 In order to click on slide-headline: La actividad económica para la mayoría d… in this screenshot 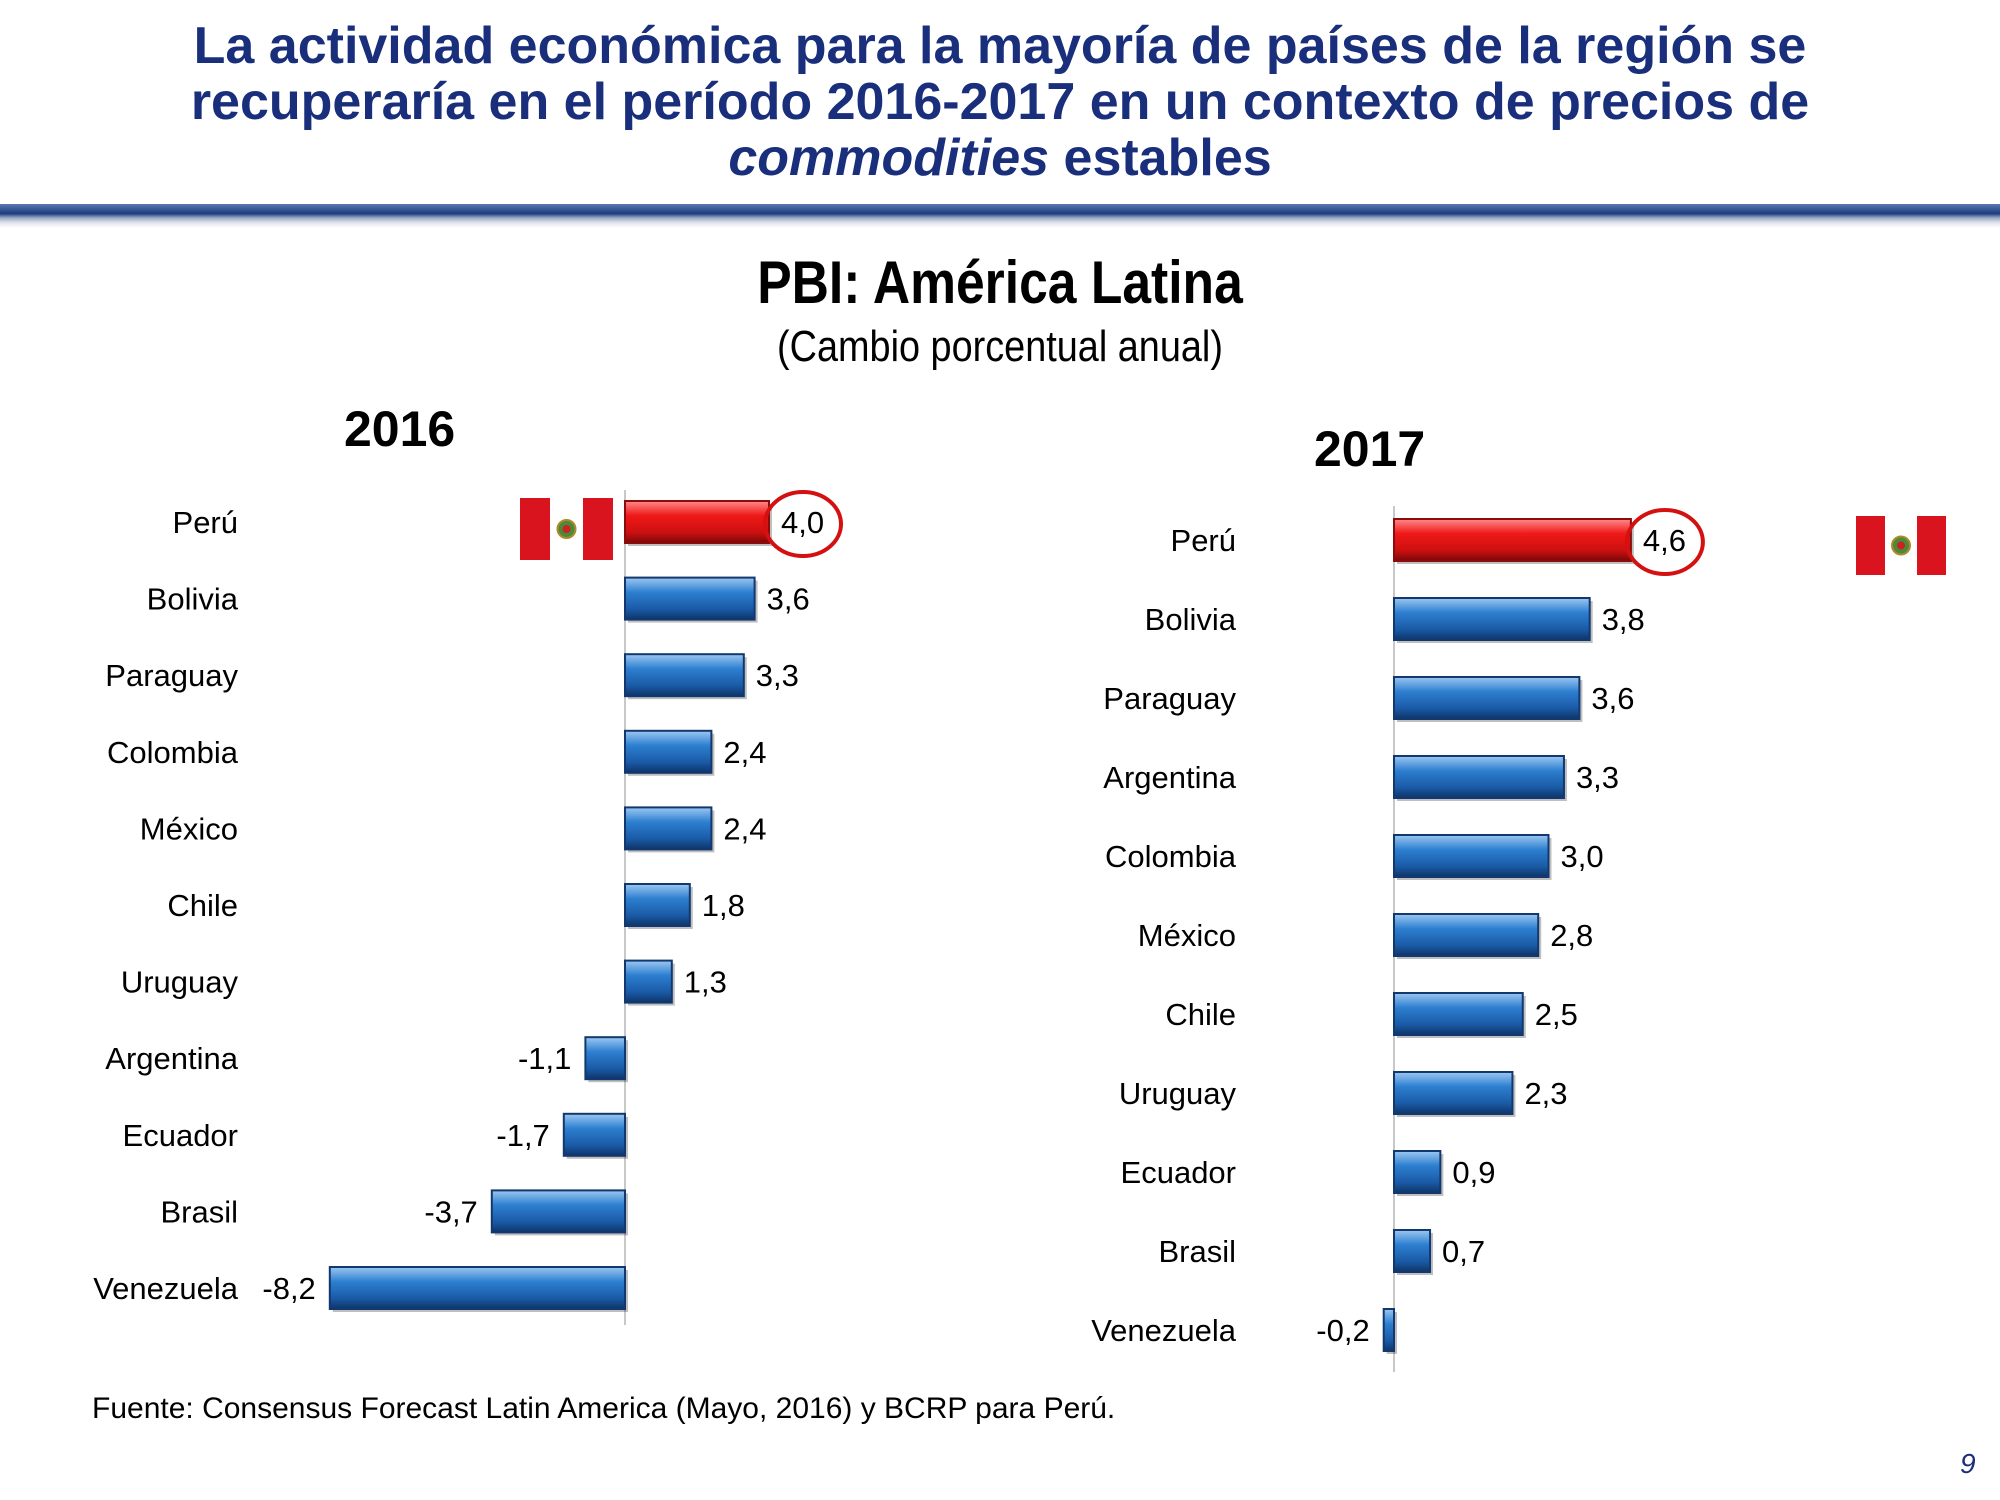, I will do `click(1000, 102)`.